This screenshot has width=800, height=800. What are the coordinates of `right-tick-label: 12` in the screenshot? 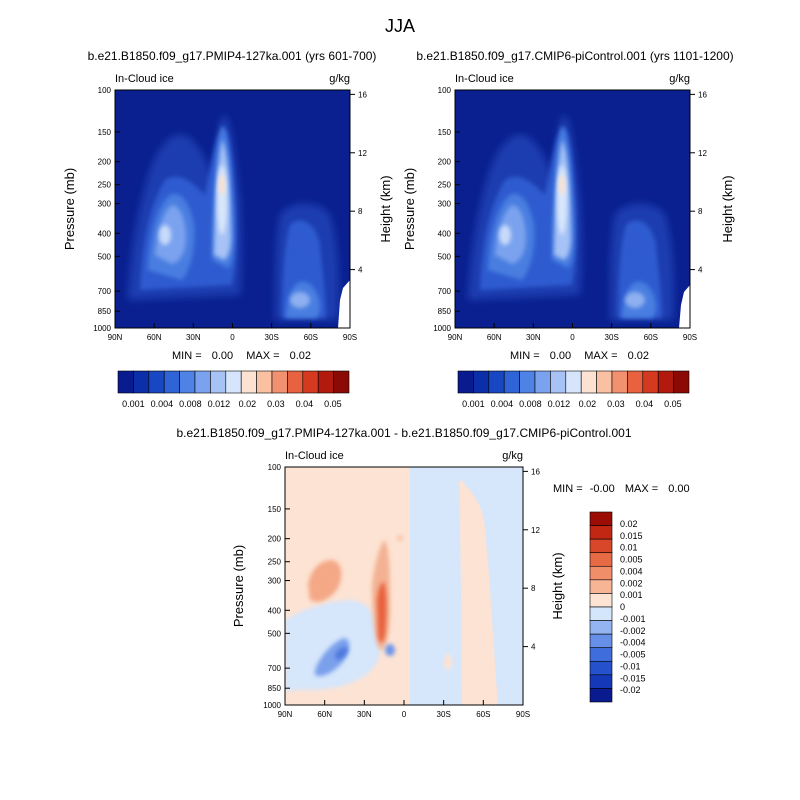 It's located at (535, 530).